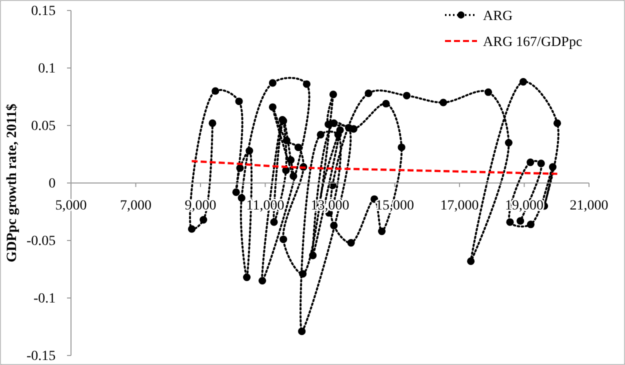 The image size is (625, 365). I want to click on x-tick-label: 5,000, so click(71, 206).